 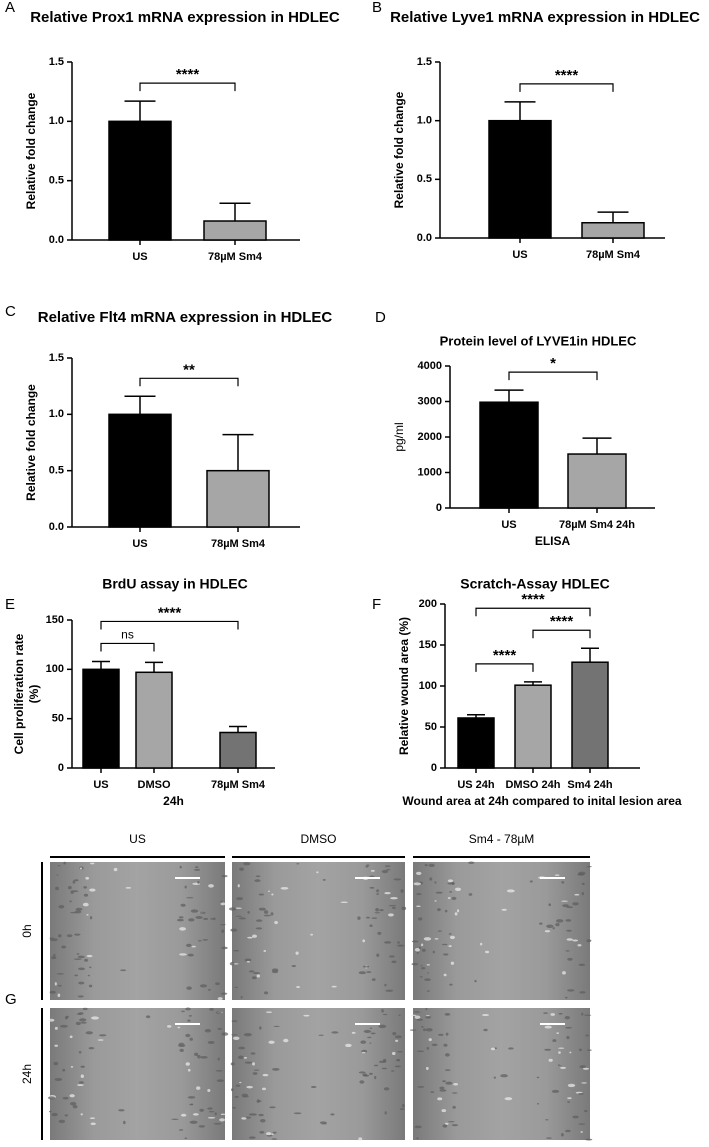 I want to click on panel-label: C, so click(x=10, y=311).